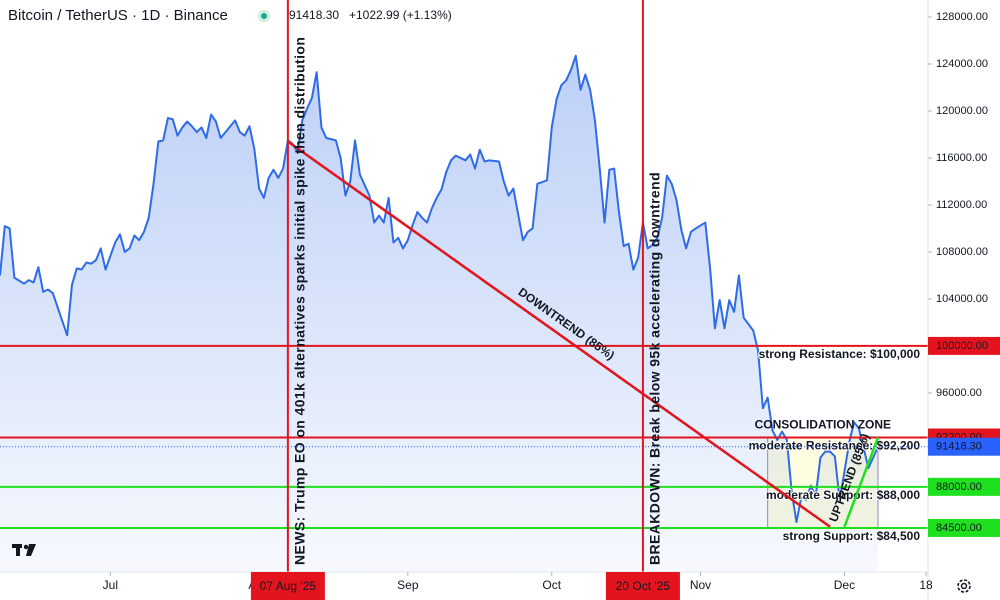 The image size is (1000, 600). Describe the element at coordinates (700, 585) in the screenshot. I see `x-tick-label: Nov` at that location.